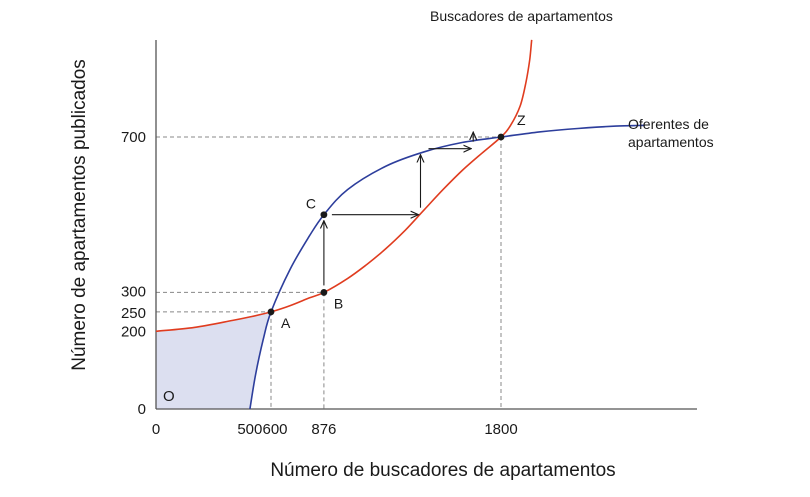 The image size is (810, 497). What do you see at coordinates (311, 204) in the screenshot?
I see `point-label-c: C` at bounding box center [311, 204].